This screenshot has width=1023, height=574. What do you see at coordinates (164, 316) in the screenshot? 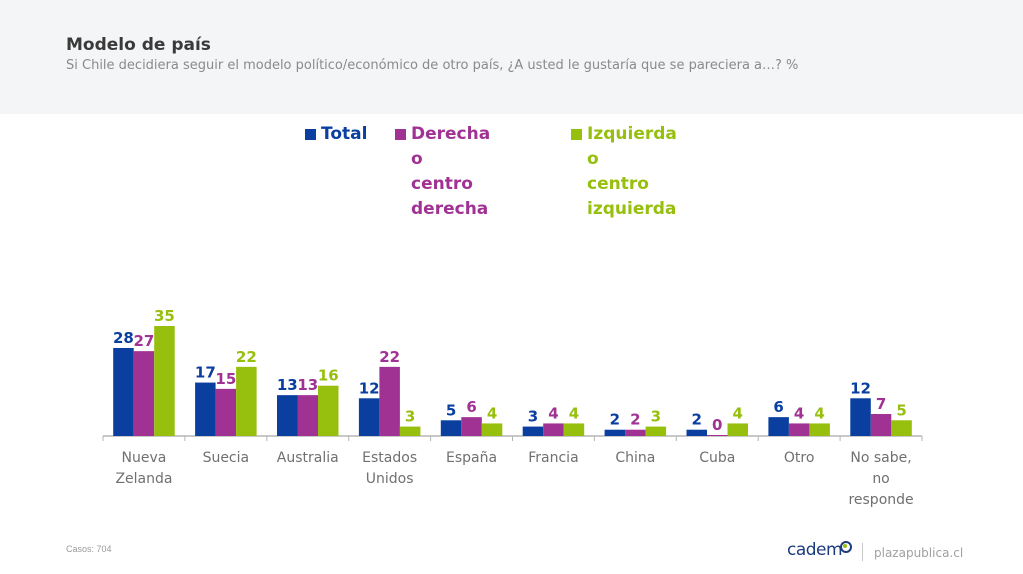
I see `data-label-izquierda: 35` at bounding box center [164, 316].